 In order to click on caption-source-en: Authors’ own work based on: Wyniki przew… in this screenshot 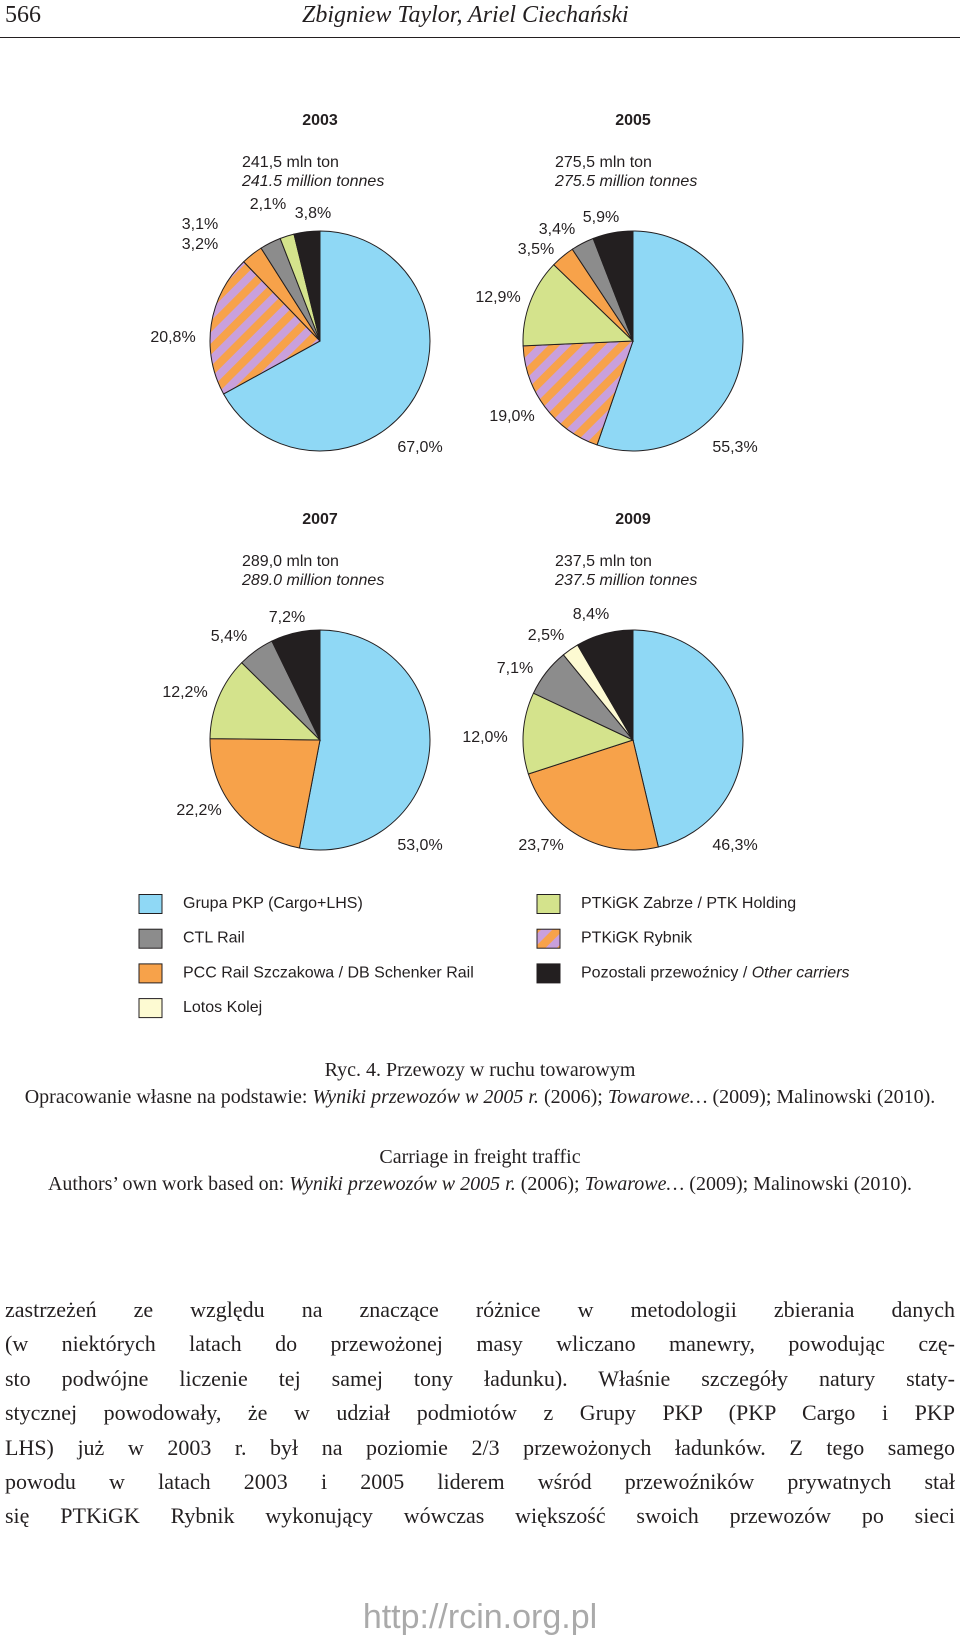, I will do `click(480, 1184)`.